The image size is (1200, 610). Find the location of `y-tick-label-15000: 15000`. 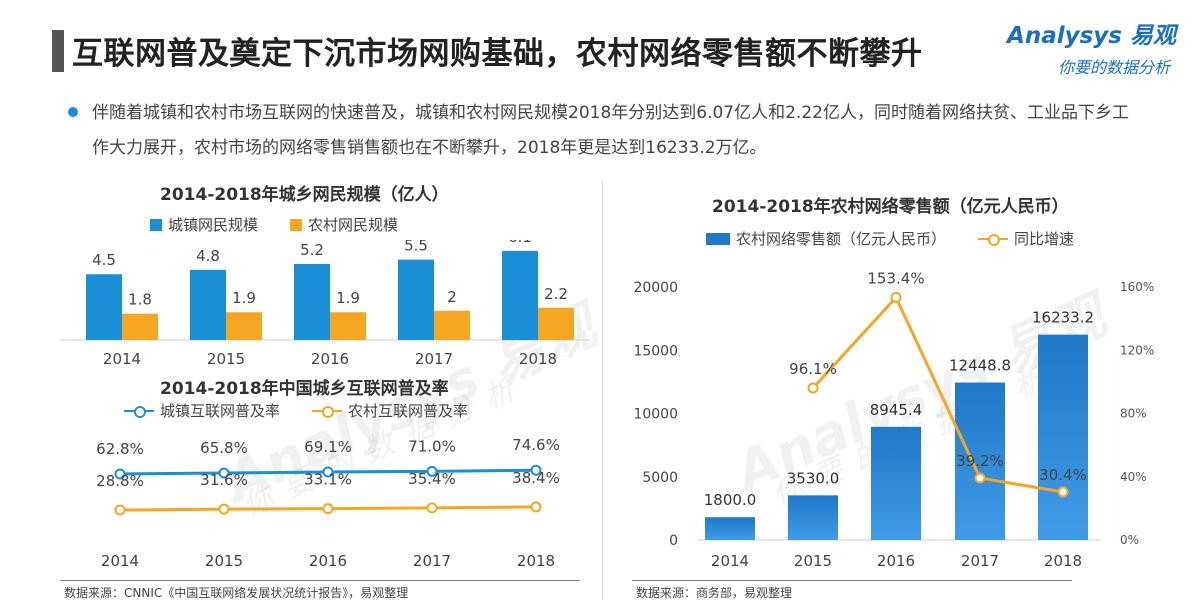

y-tick-label-15000: 15000 is located at coordinates (655, 351).